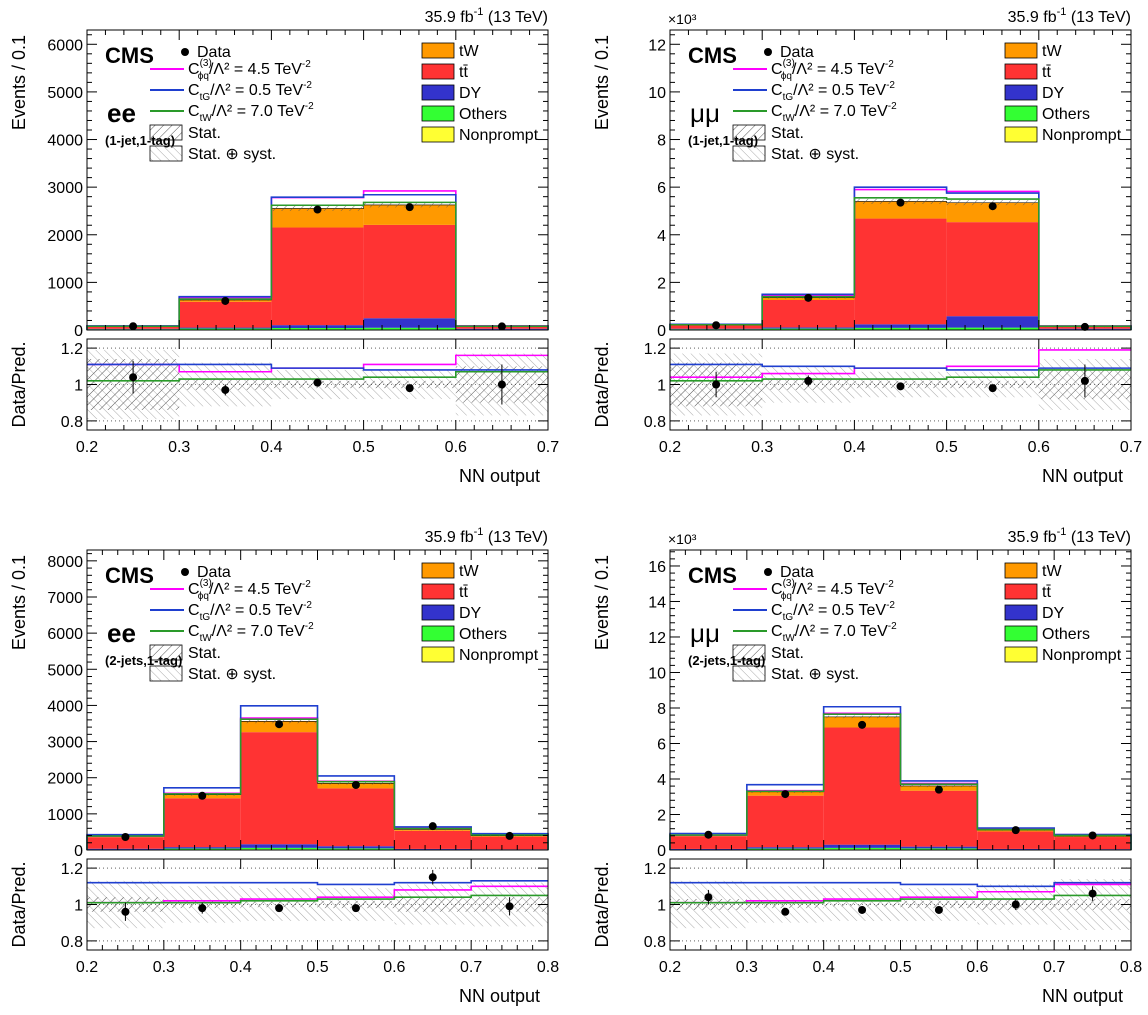 Image resolution: width=1148 pixels, height=1015 pixels. I want to click on ratio-y-axis-label: Data/Pred., so click(602, 384).